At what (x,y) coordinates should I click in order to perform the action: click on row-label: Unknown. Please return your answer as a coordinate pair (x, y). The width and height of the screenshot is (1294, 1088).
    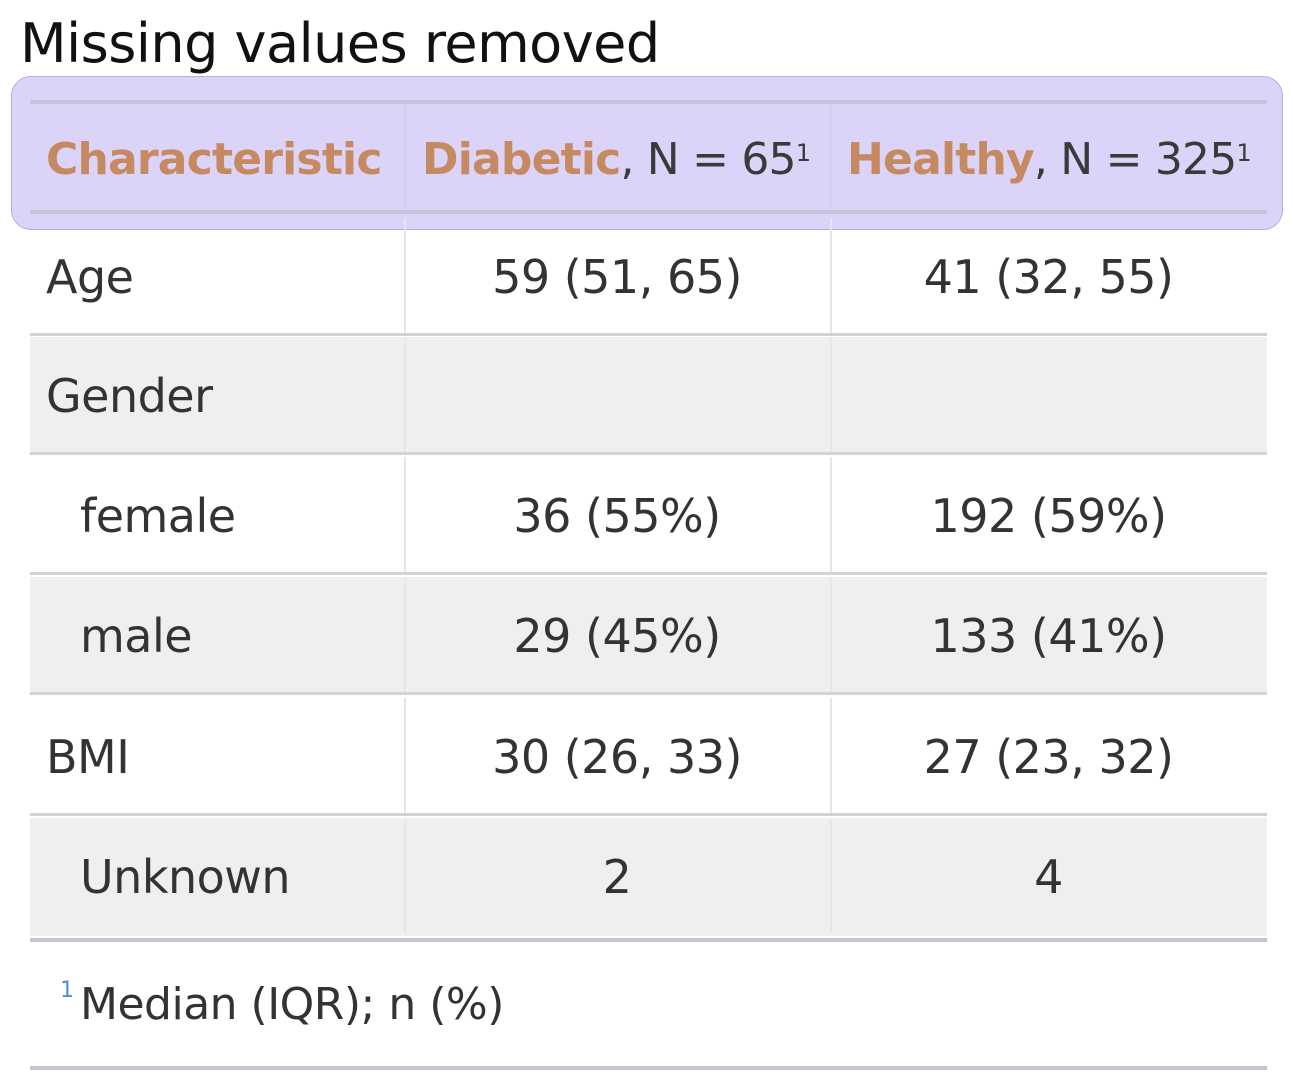
    Looking at the image, I should click on (185, 877).